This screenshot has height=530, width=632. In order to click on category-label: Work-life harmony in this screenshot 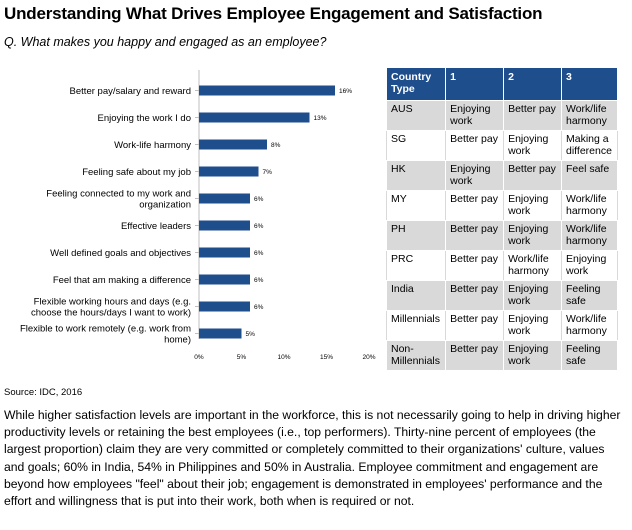, I will do `click(152, 145)`.